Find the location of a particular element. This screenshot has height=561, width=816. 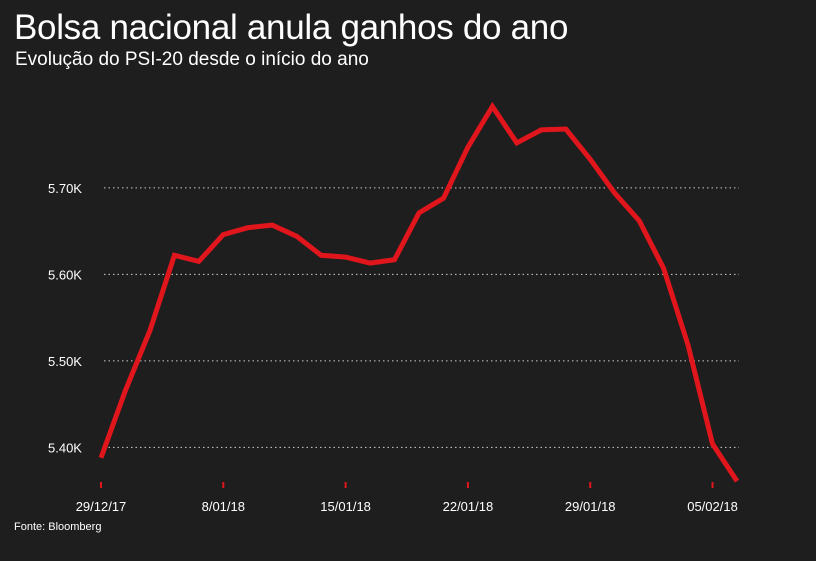

x-tick-label: 29/01/18 is located at coordinates (590, 506).